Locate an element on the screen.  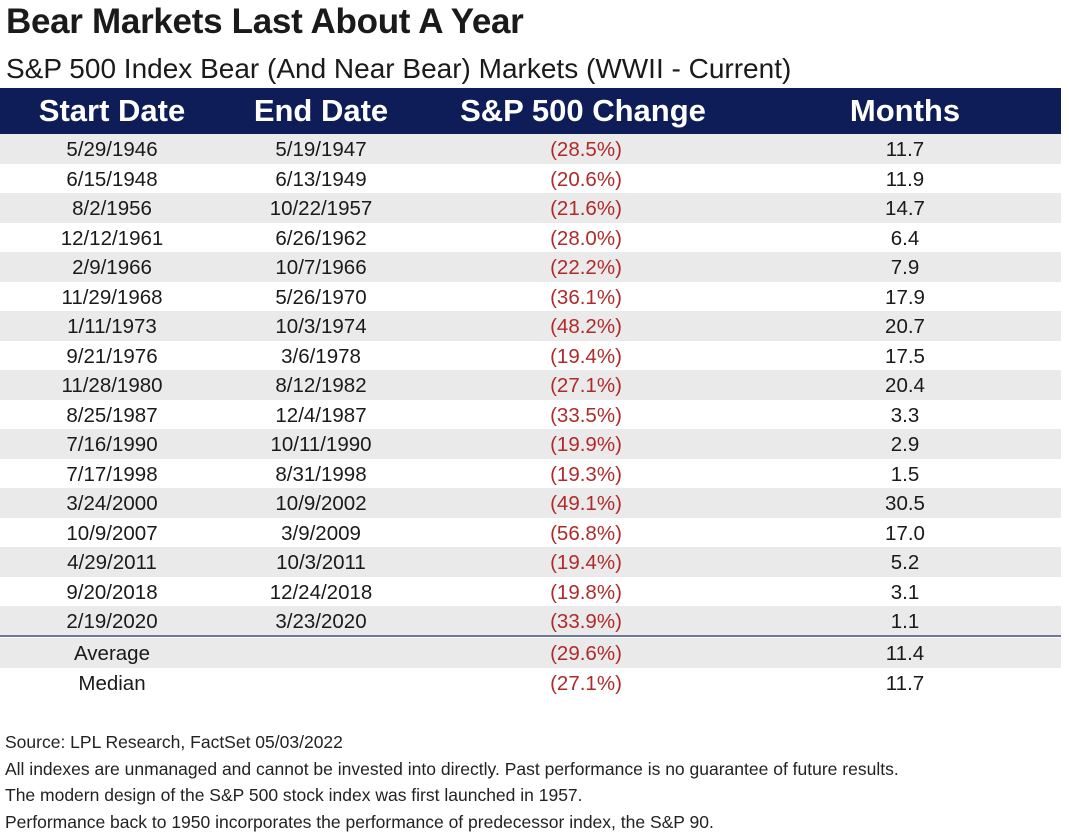
column-header-months: Months is located at coordinates (905, 110).